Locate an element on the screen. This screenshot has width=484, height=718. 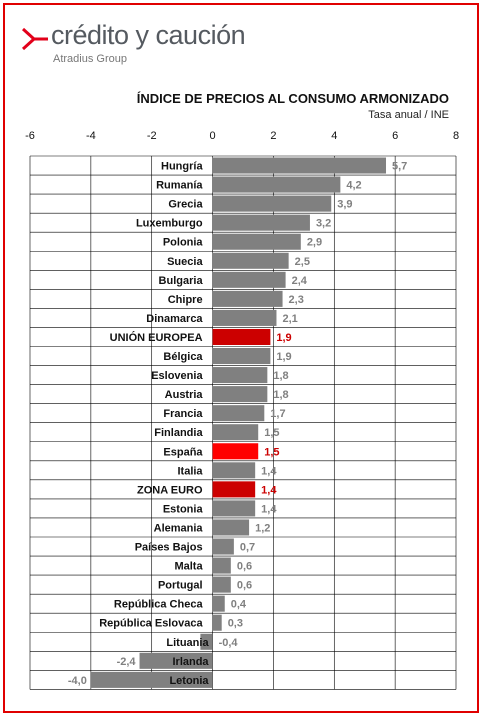
category-label: República Checa is located at coordinates (159, 605).